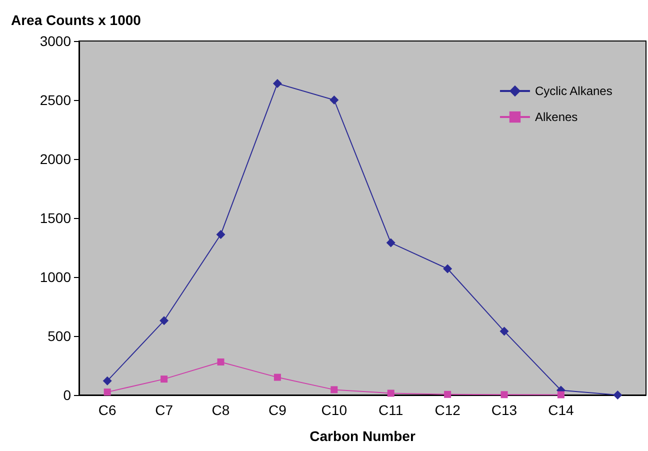 Image resolution: width=648 pixels, height=451 pixels. What do you see at coordinates (56, 277) in the screenshot?
I see `y-tick-label: 1000` at bounding box center [56, 277].